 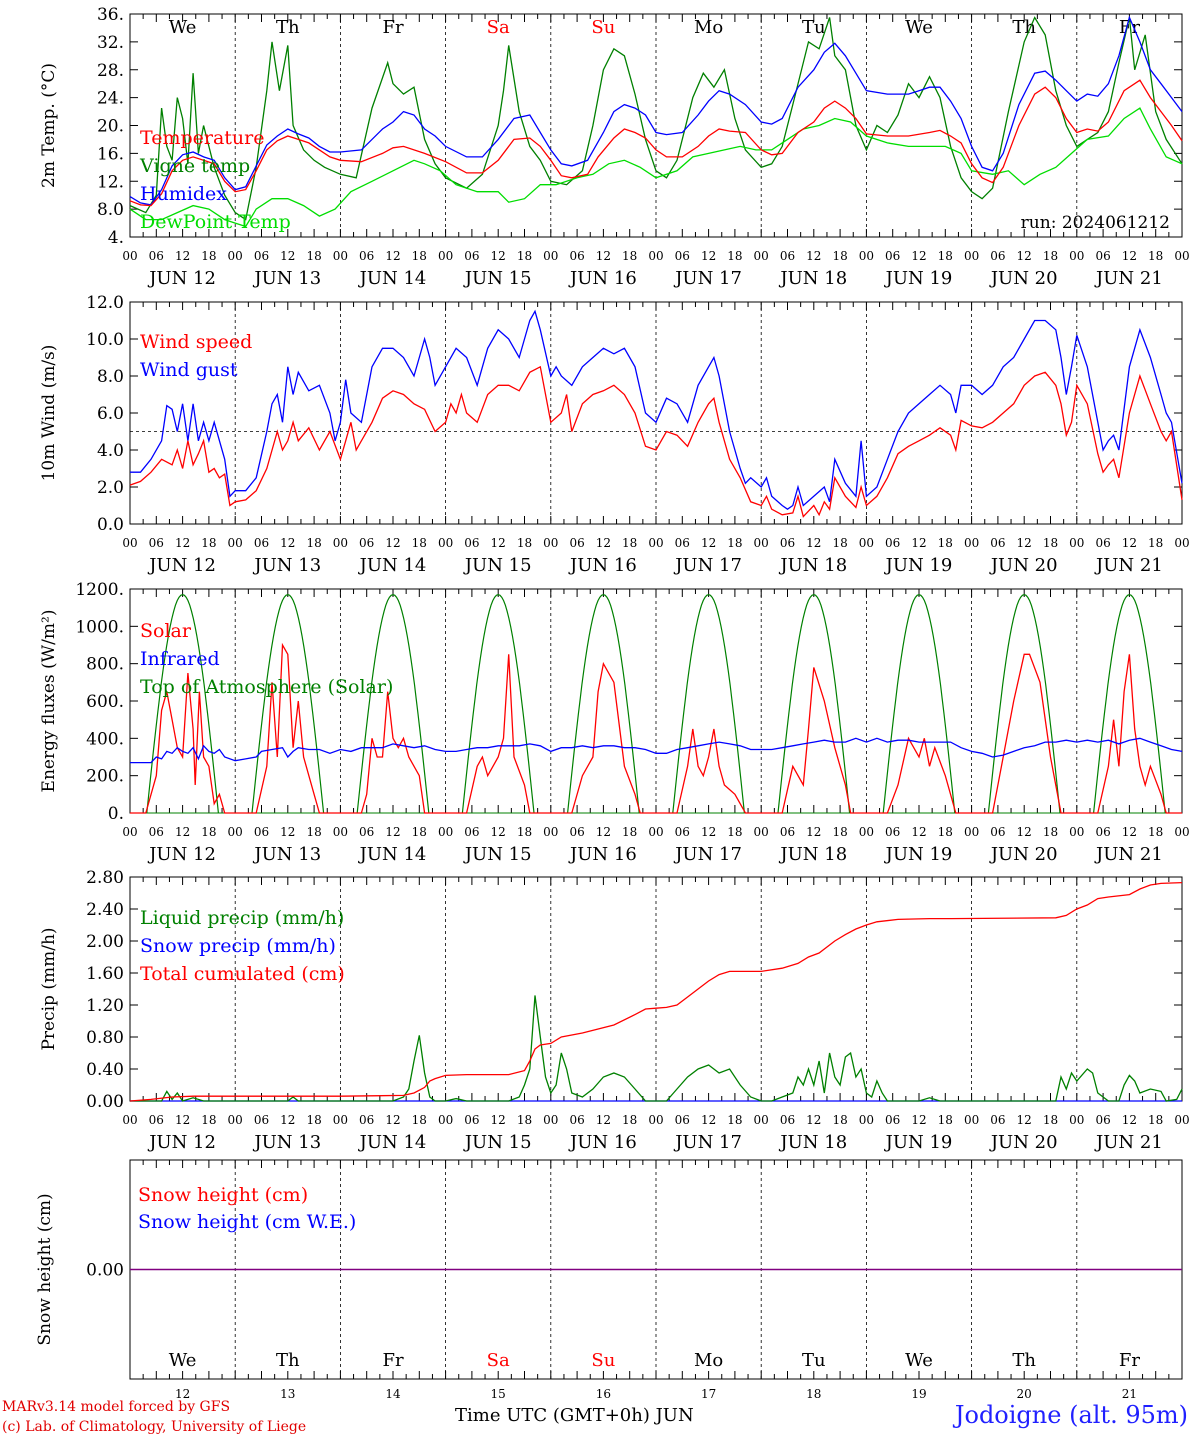 What do you see at coordinates (183, 194) in the screenshot?
I see `legend-entry: Humidex` at bounding box center [183, 194].